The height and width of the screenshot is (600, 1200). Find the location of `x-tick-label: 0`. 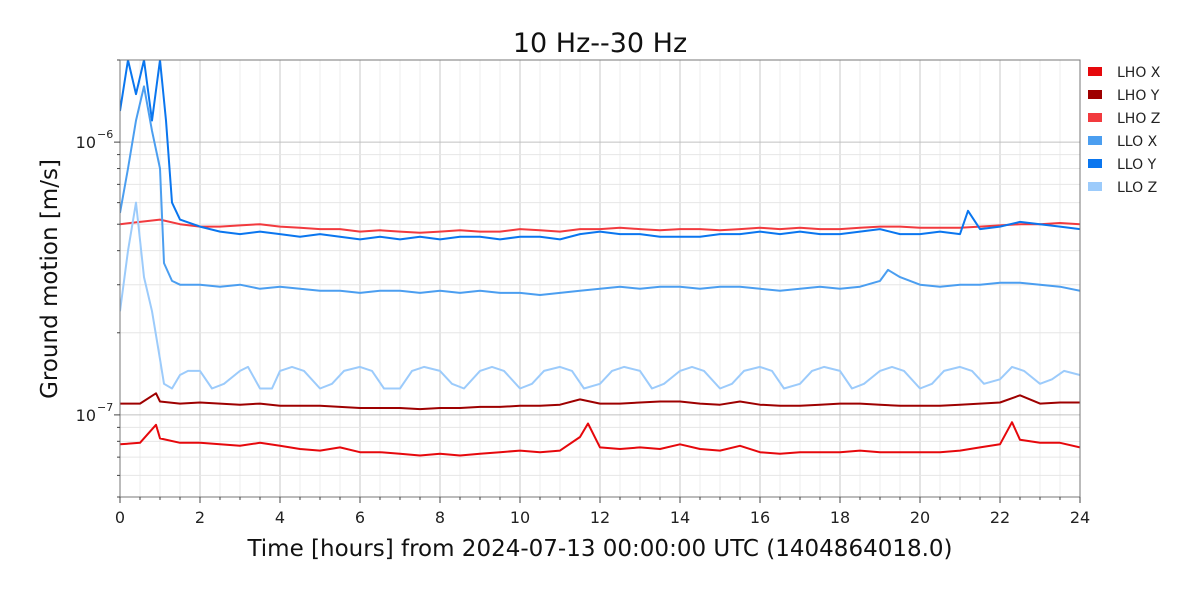

x-tick-label: 0 is located at coordinates (120, 517).